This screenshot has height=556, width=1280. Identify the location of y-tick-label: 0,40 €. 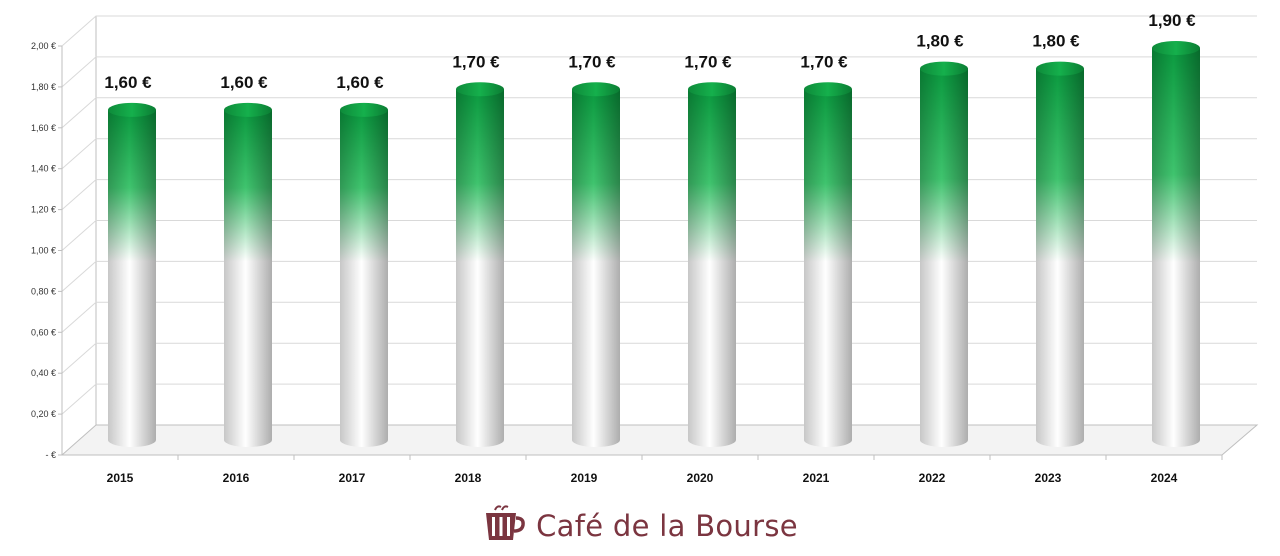
(43, 373).